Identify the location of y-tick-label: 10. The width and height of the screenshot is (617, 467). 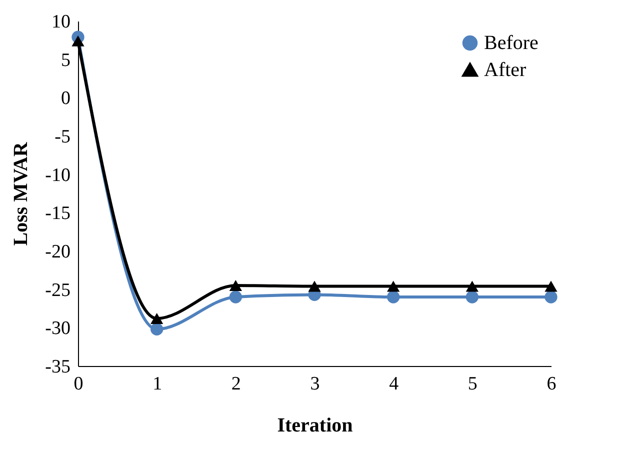
(61, 22).